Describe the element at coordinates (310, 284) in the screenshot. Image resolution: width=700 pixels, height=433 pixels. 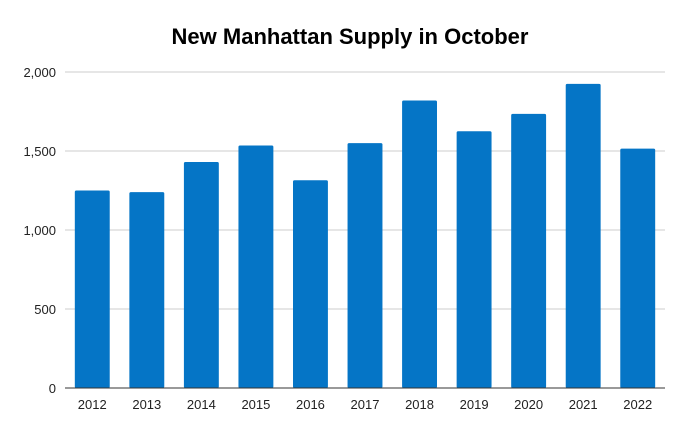
I see `bar-2016` at that location.